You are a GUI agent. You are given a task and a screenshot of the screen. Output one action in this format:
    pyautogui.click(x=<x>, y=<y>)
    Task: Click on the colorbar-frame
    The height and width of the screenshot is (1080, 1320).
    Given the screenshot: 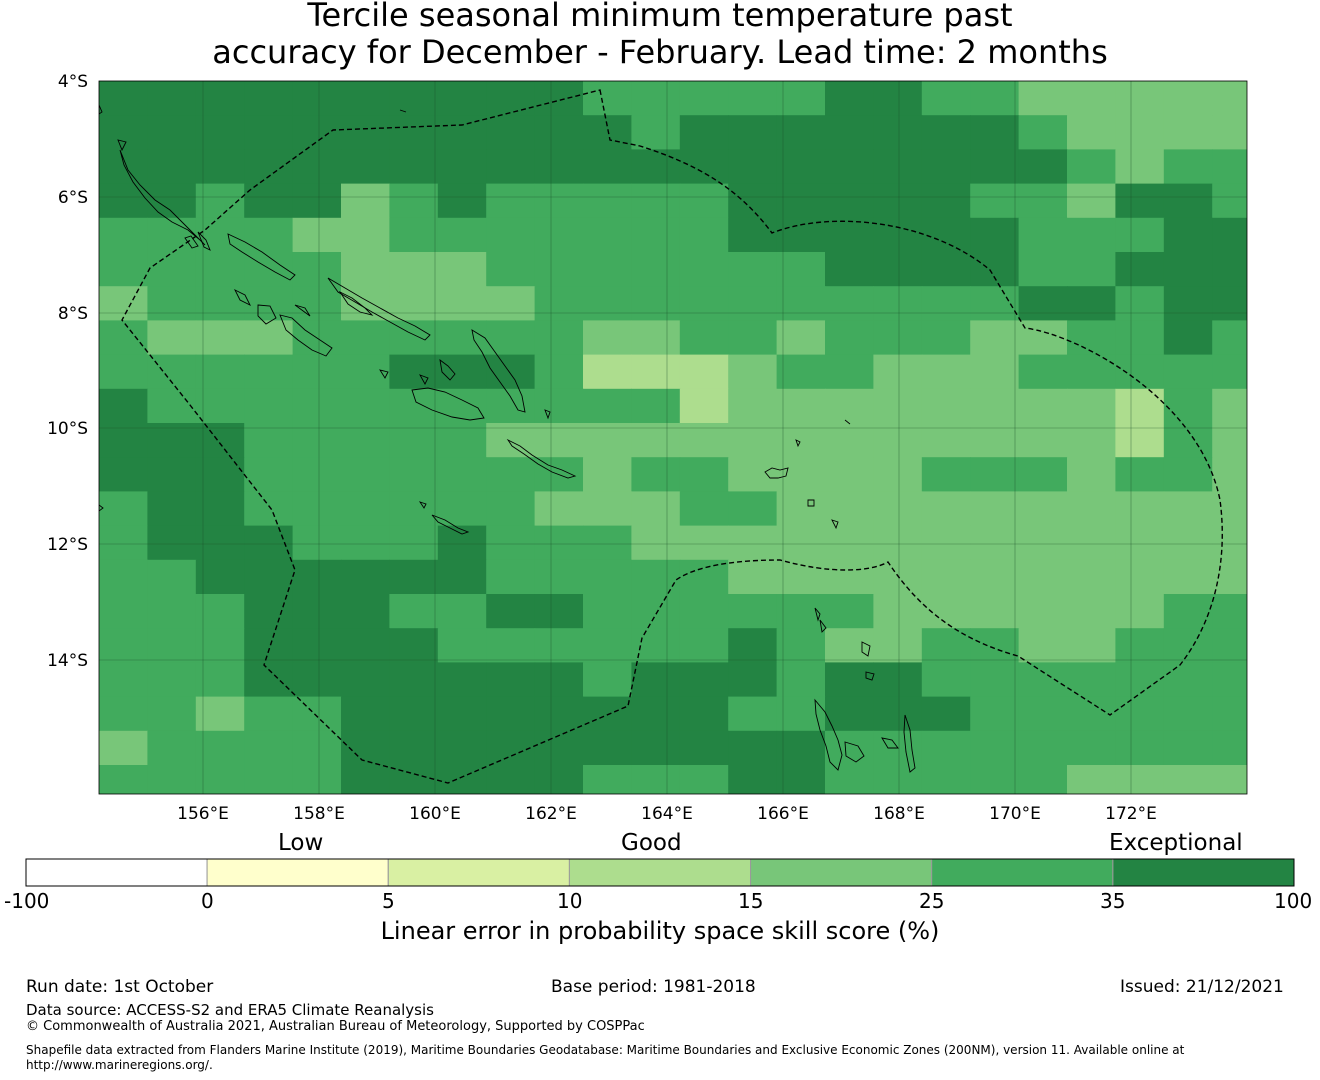 What is the action you would take?
    pyautogui.click(x=660, y=872)
    